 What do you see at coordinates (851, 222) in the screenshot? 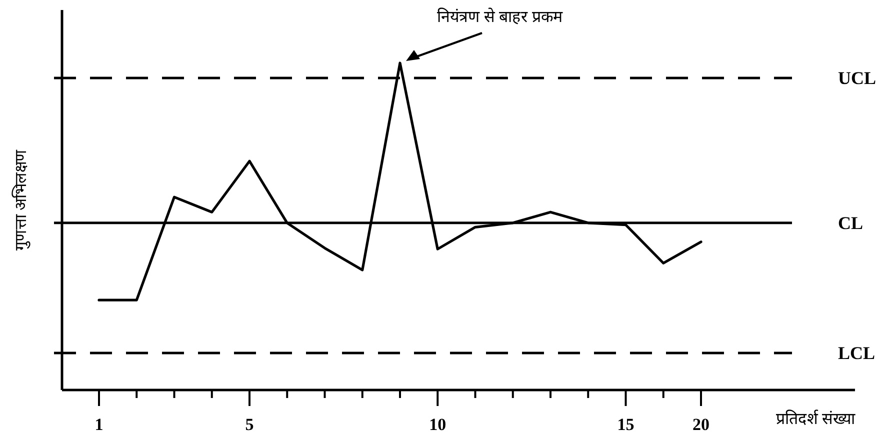
I see `ref-line-label: CL` at bounding box center [851, 222].